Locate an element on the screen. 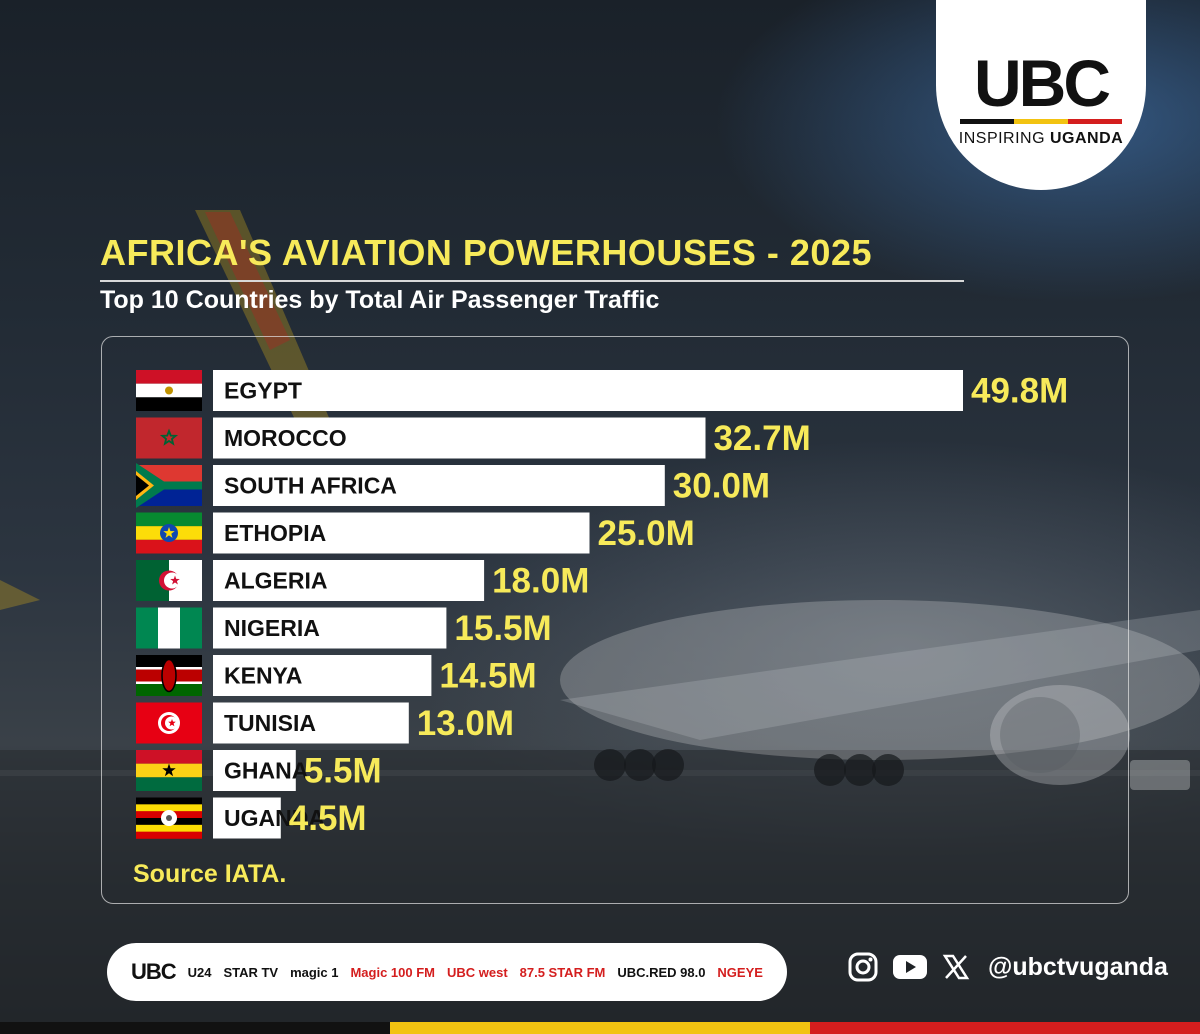 This screenshot has height=1034, width=1200. bar-category-label: UGANDA is located at coordinates (274, 818).